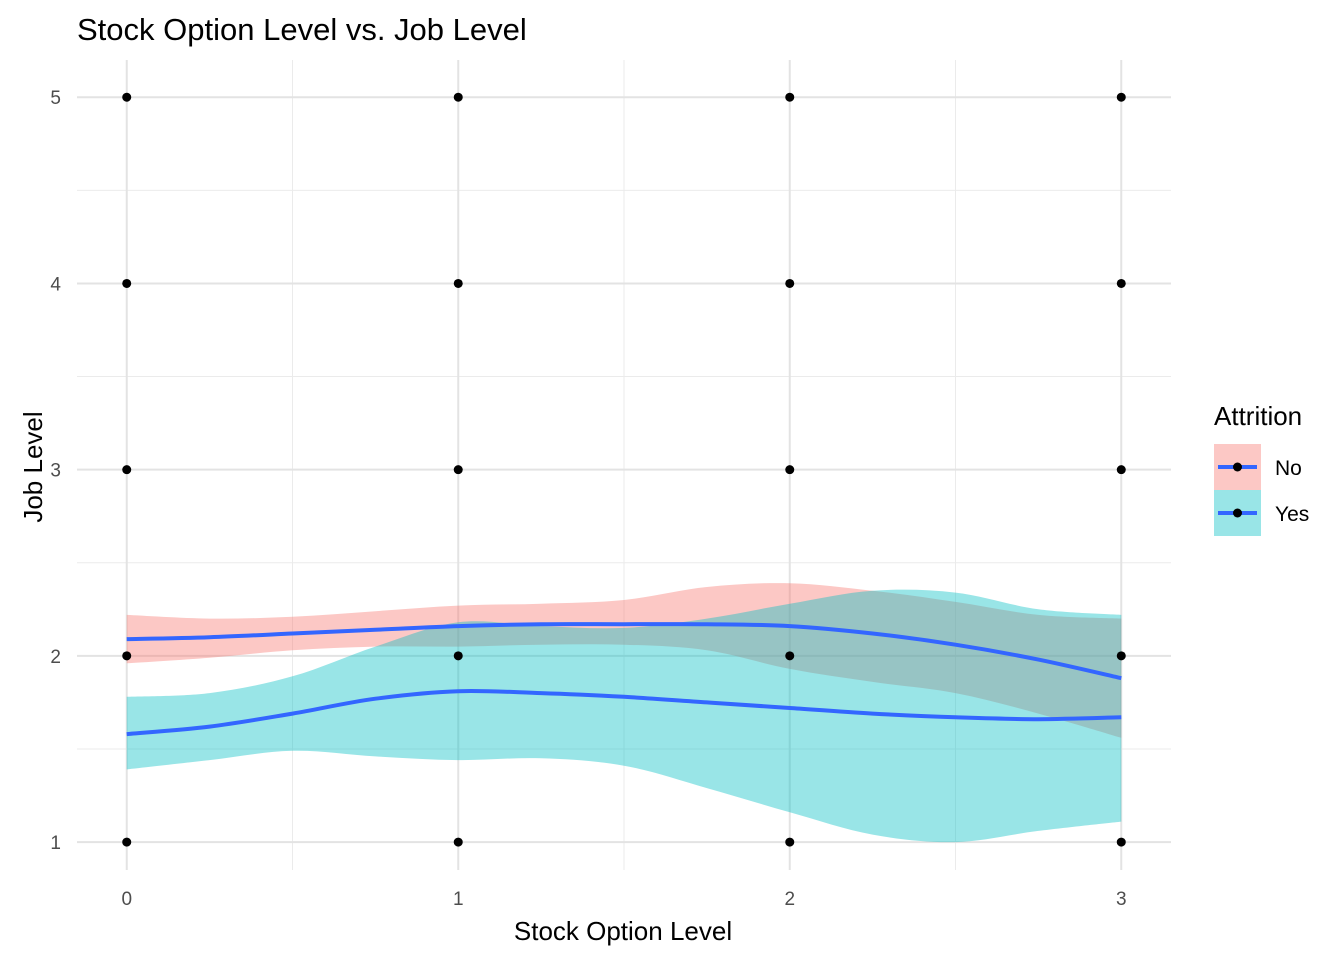 Image resolution: width=1344 pixels, height=960 pixels. What do you see at coordinates (33, 466) in the screenshot?
I see `y-axis-title: Job Level` at bounding box center [33, 466].